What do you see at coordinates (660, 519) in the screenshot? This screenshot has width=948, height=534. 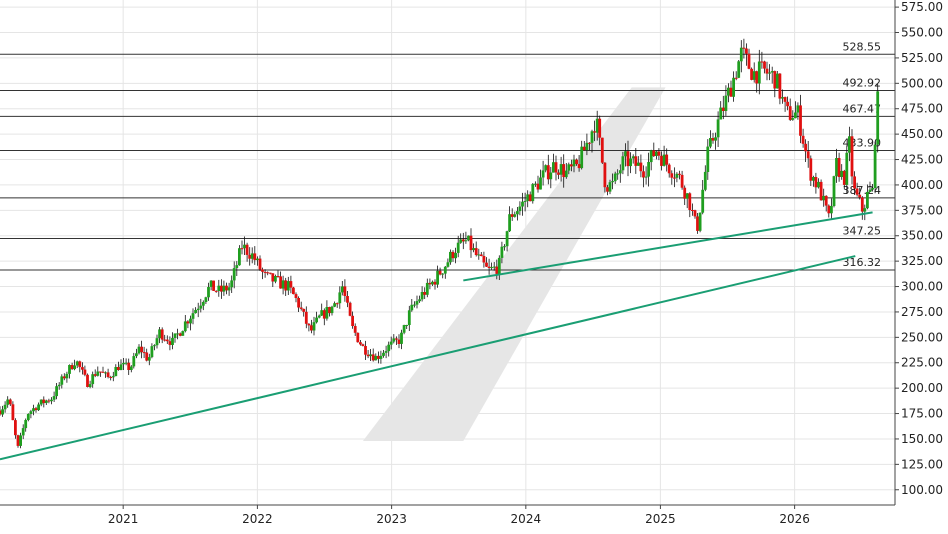 I see `x-tick-label: 2025` at bounding box center [660, 519].